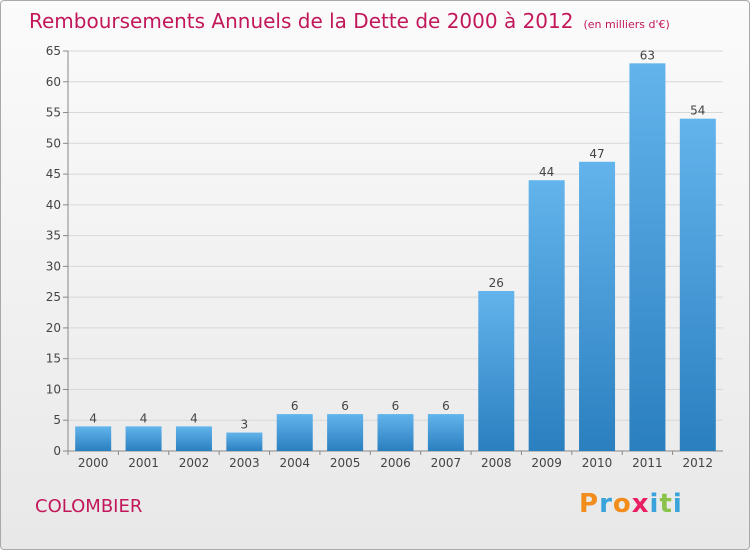 Image resolution: width=750 pixels, height=551 pixels. I want to click on bar-2009, so click(546, 315).